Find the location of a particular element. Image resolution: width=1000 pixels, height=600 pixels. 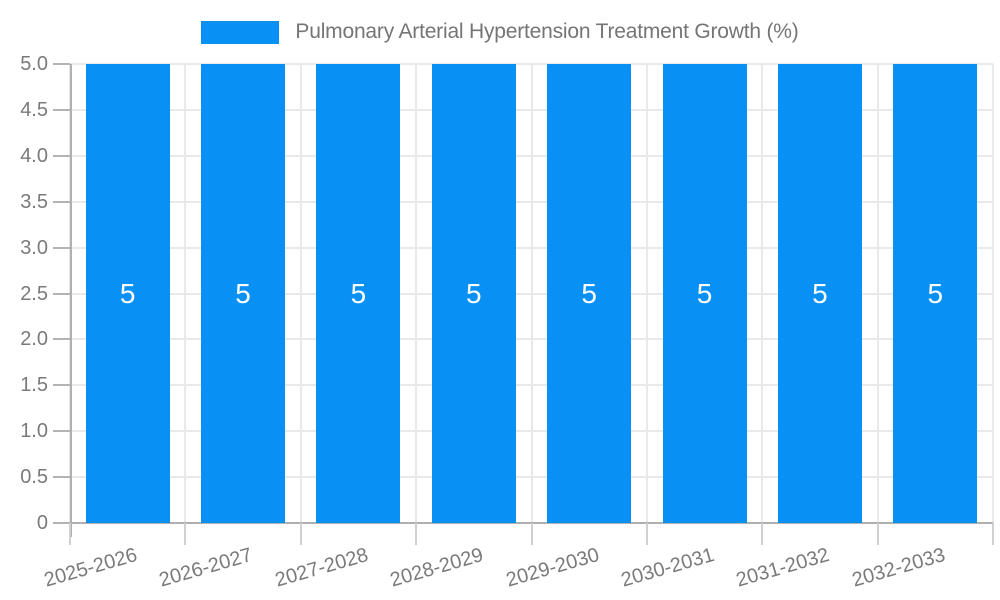

y-axis-label: 0.5 is located at coordinates (34, 477).